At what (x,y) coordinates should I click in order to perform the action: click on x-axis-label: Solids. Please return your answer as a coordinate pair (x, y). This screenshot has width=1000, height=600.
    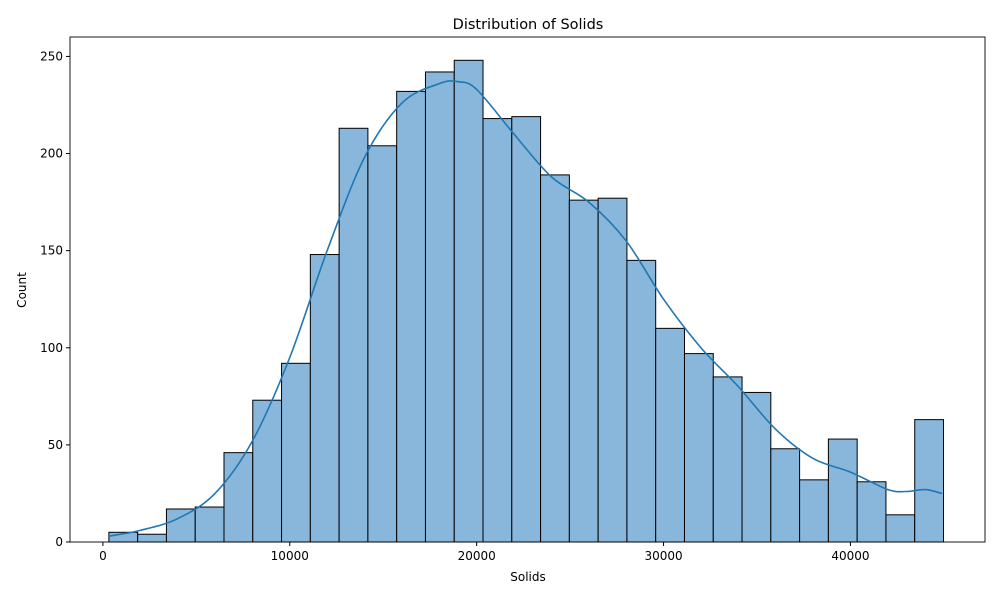
    Looking at the image, I should click on (528, 577).